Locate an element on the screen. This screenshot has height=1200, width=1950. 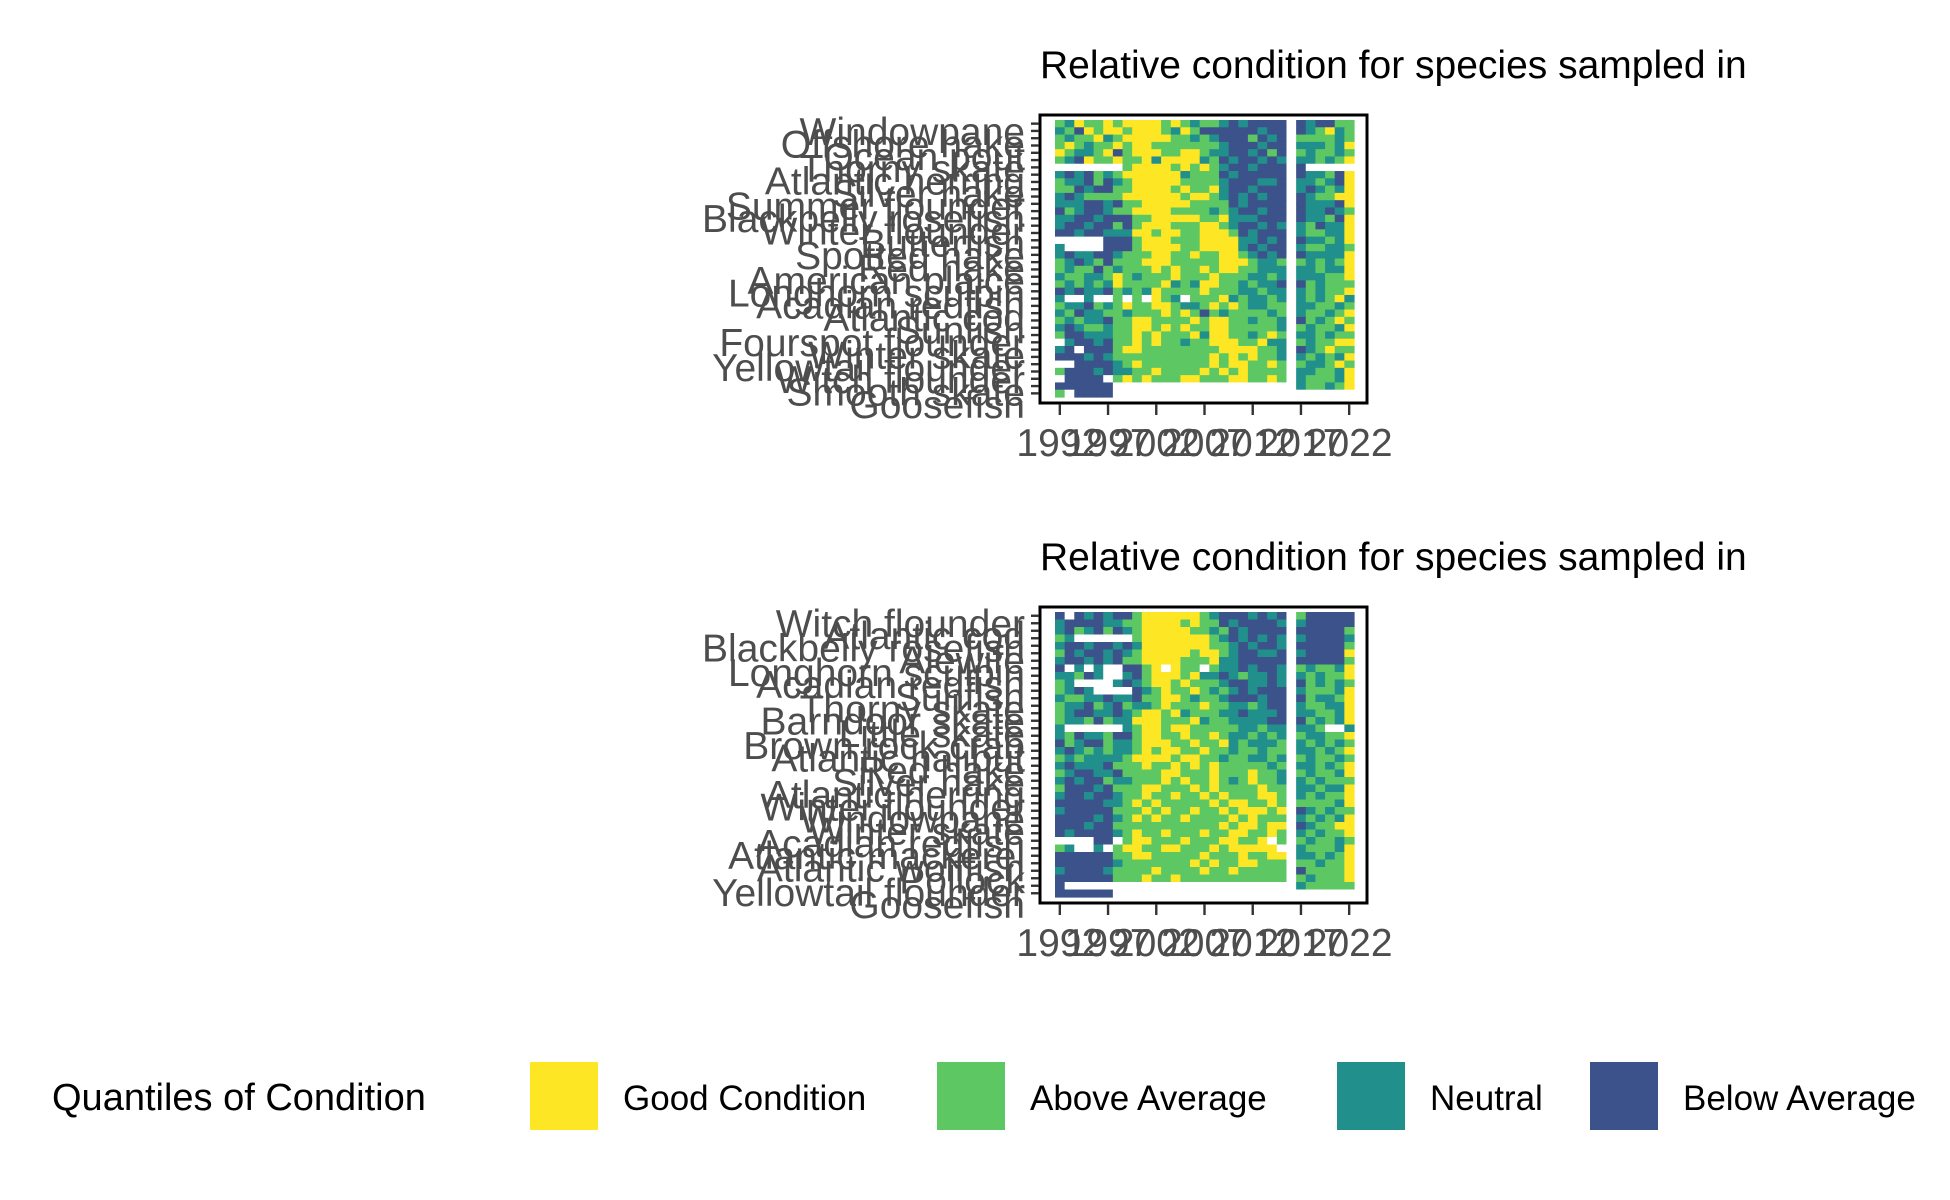
x-tick-label: 1992 is located at coordinates (1059, 443).